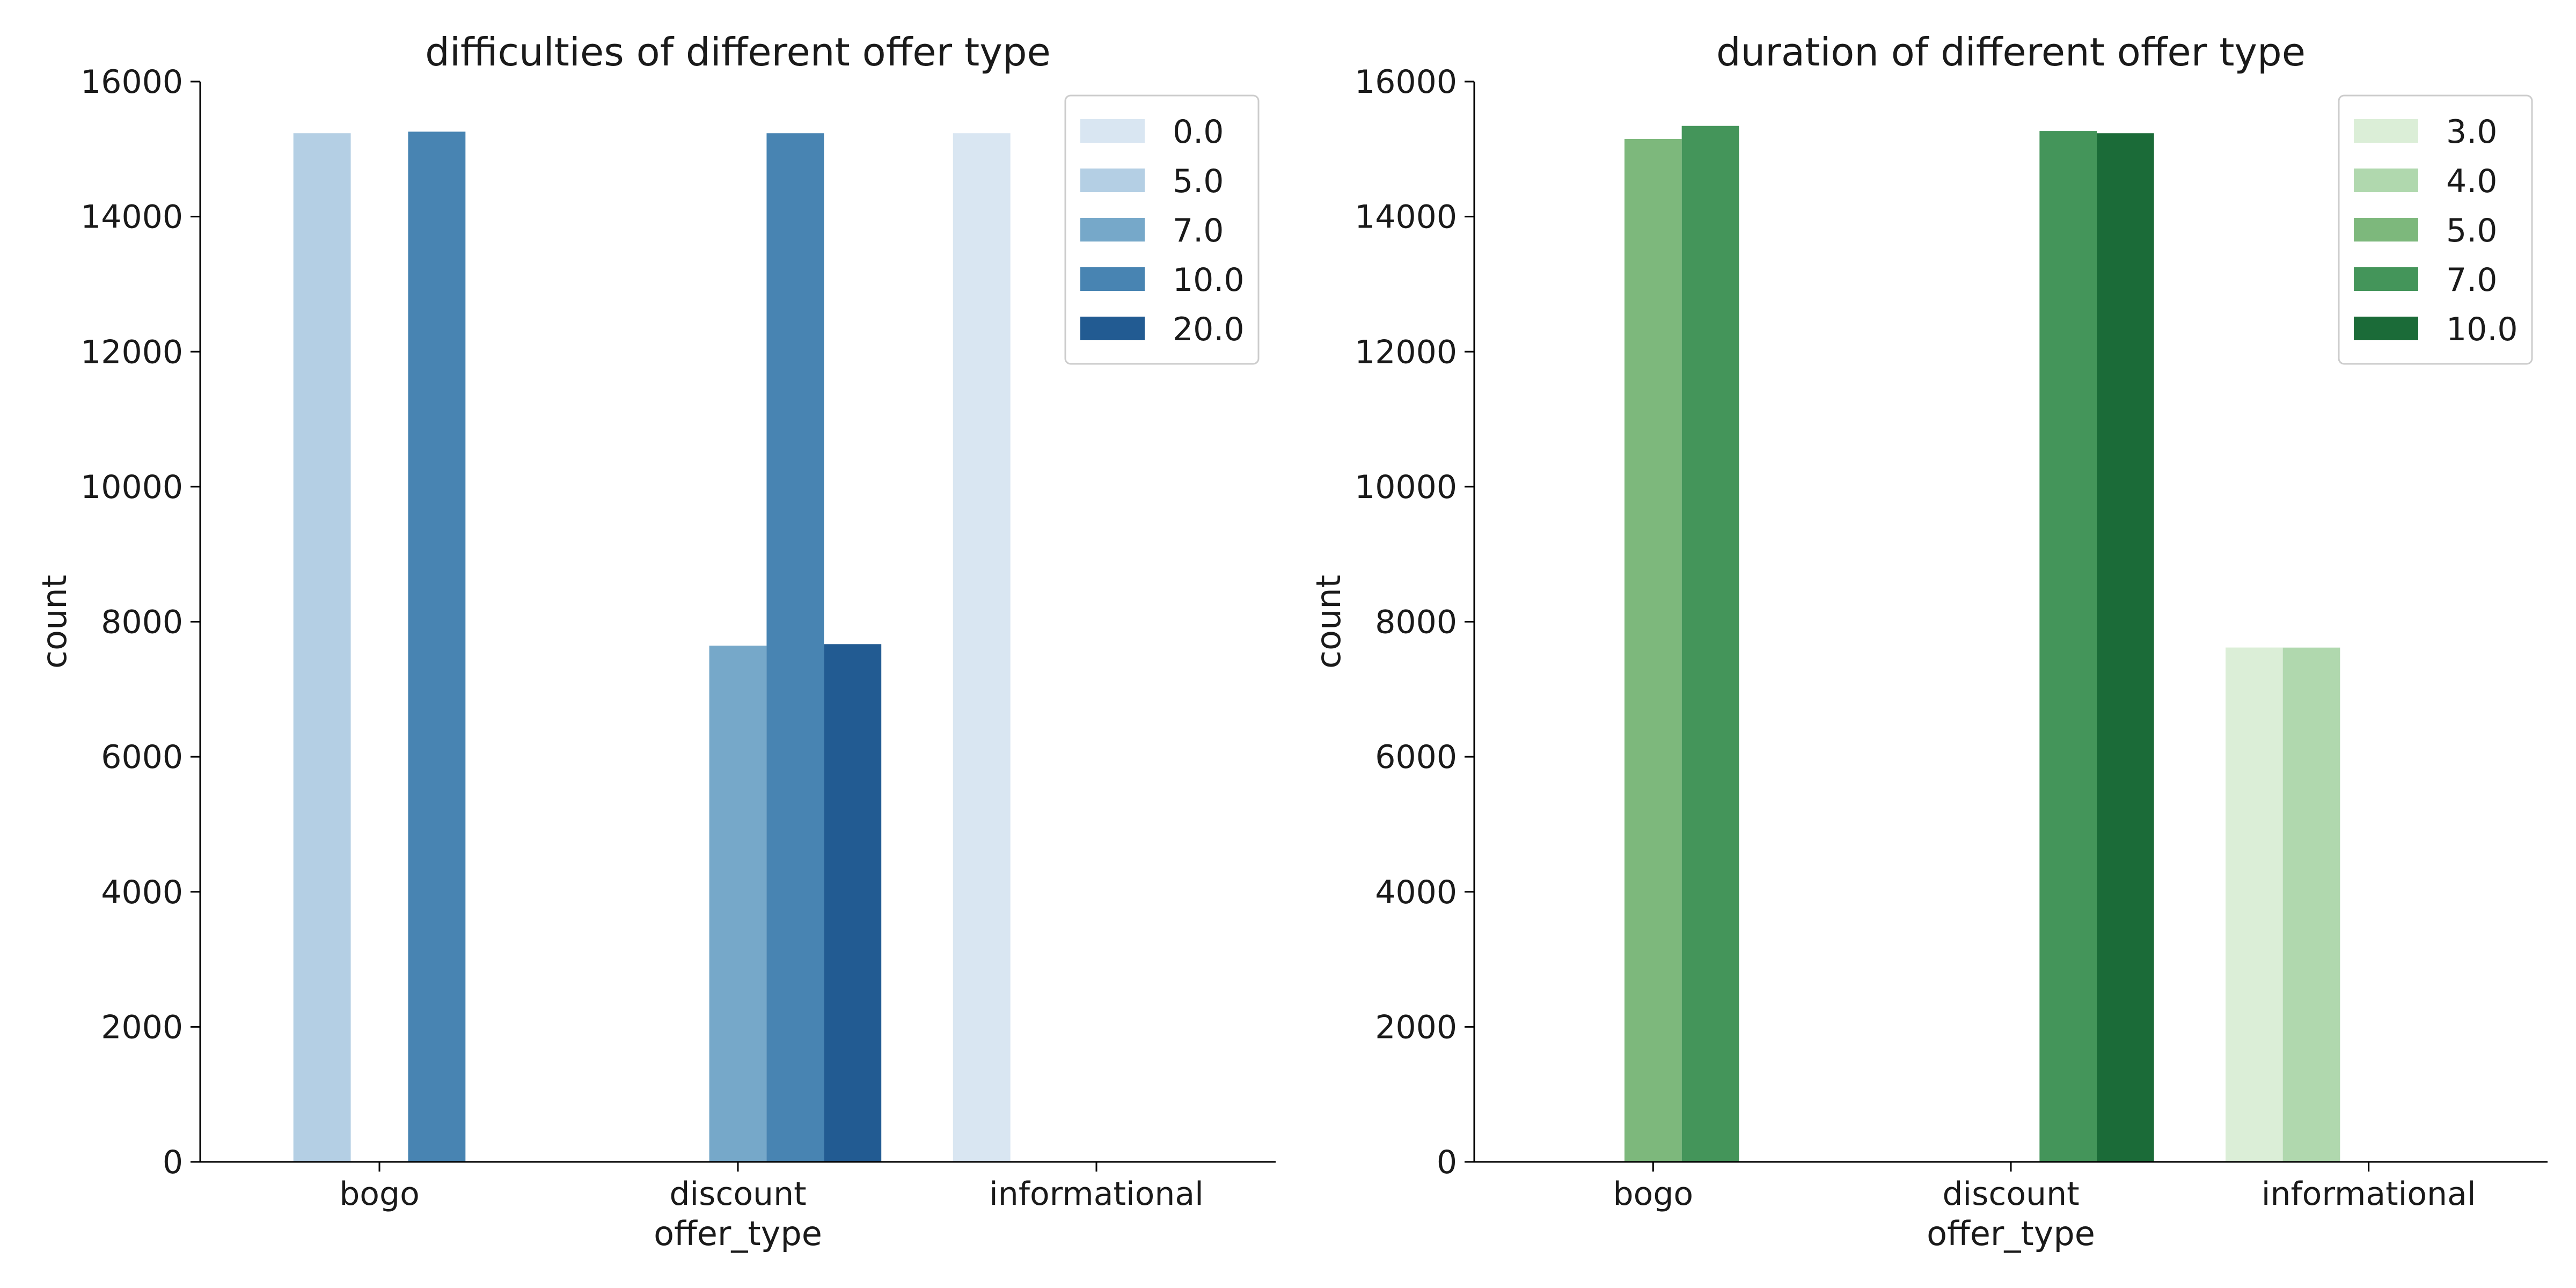 This screenshot has height=1288, width=2576. I want to click on chart-title: duration of different offer type, so click(2011, 52).